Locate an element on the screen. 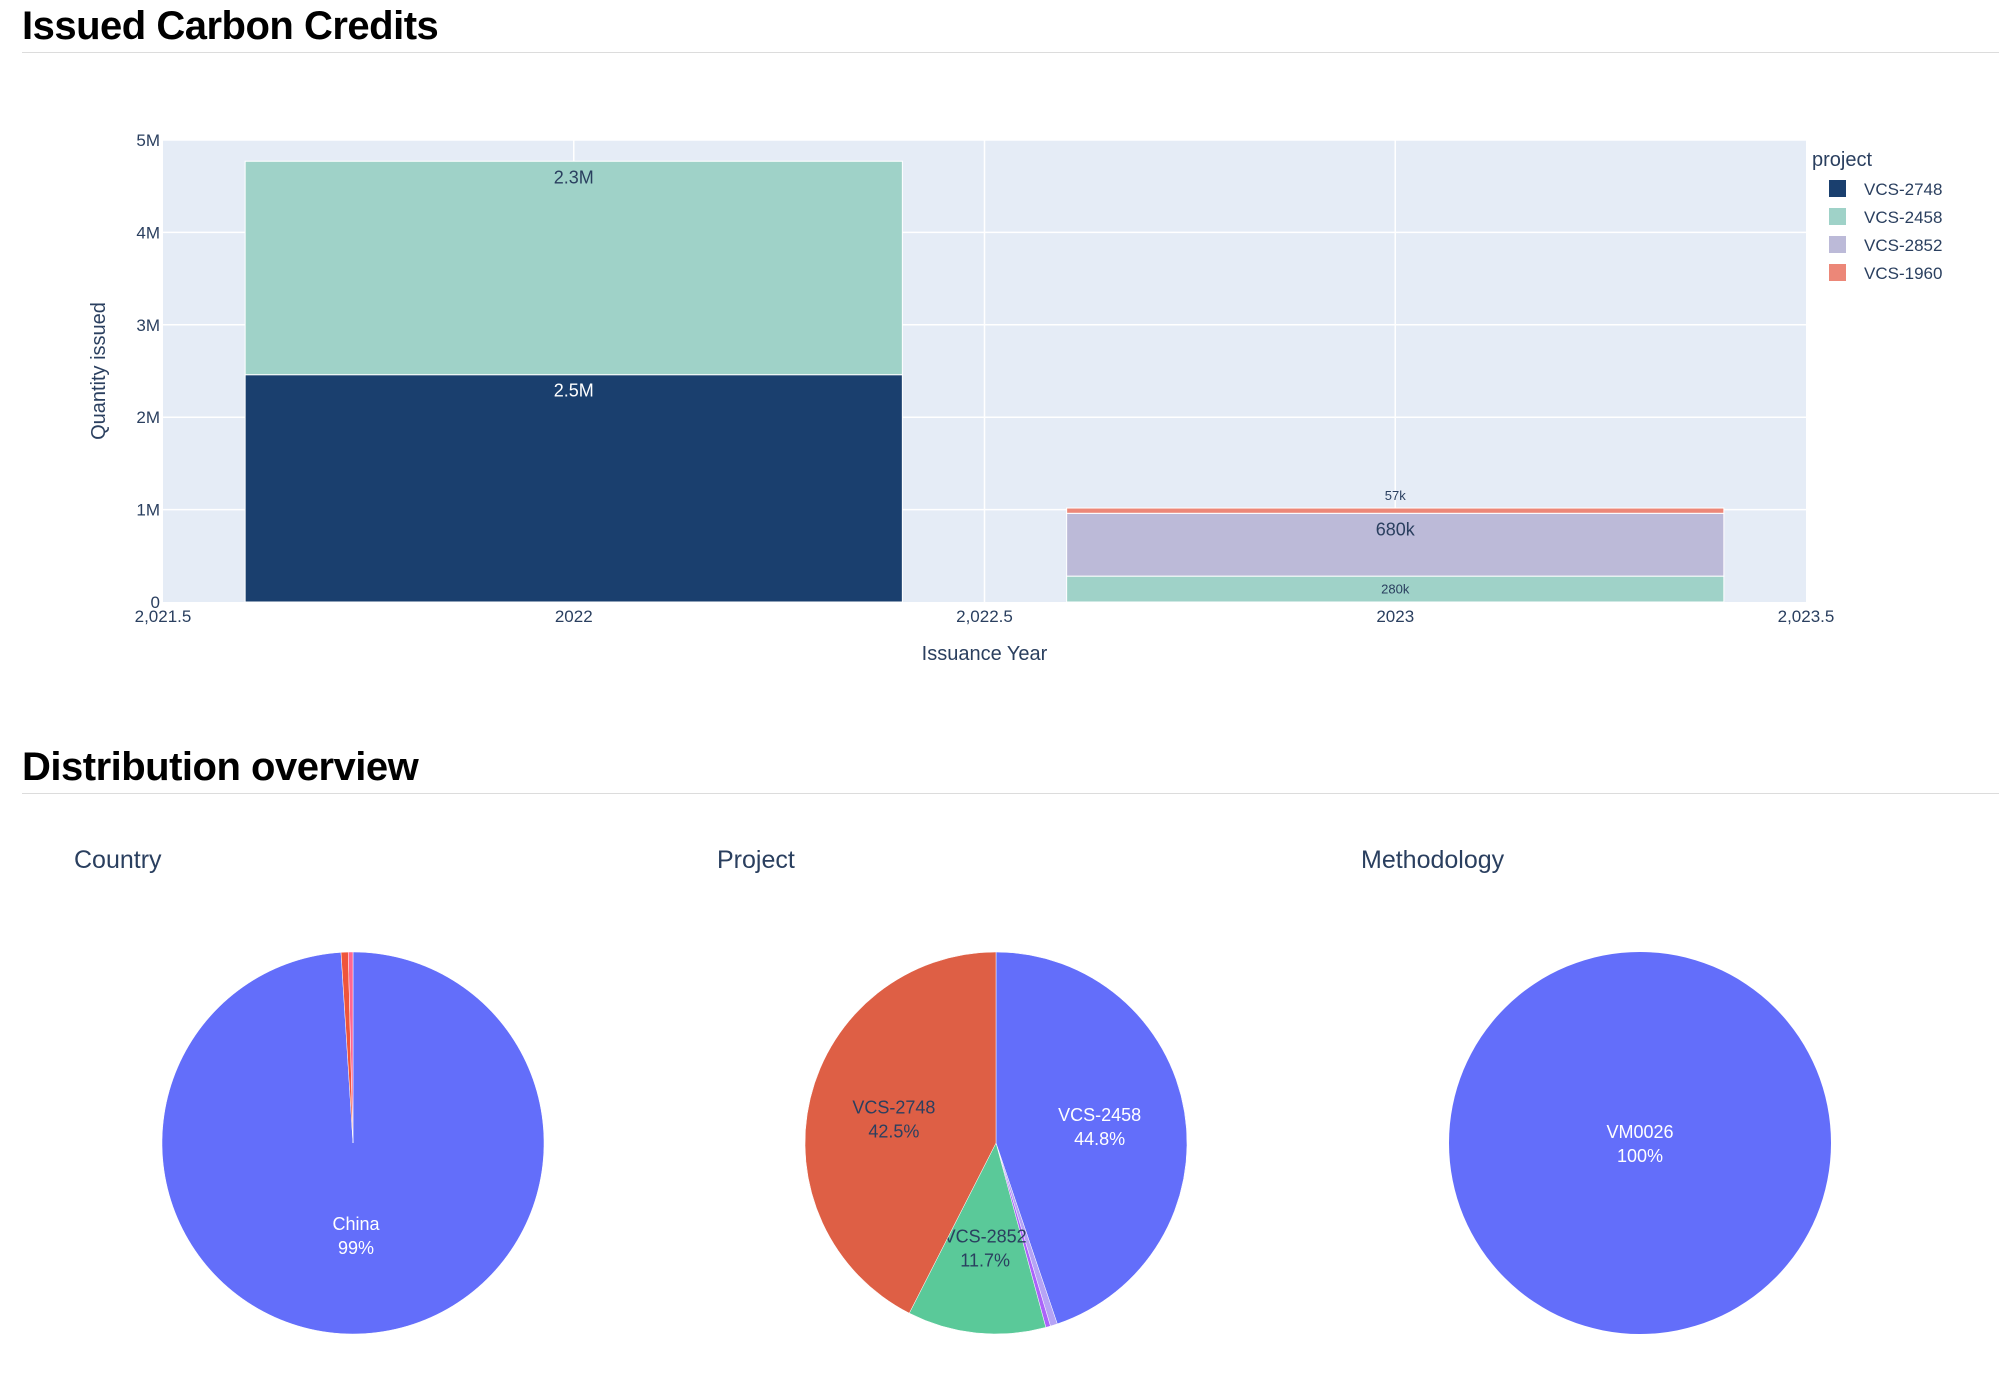  bar-vcs-1960-2023 is located at coordinates (1395, 510).